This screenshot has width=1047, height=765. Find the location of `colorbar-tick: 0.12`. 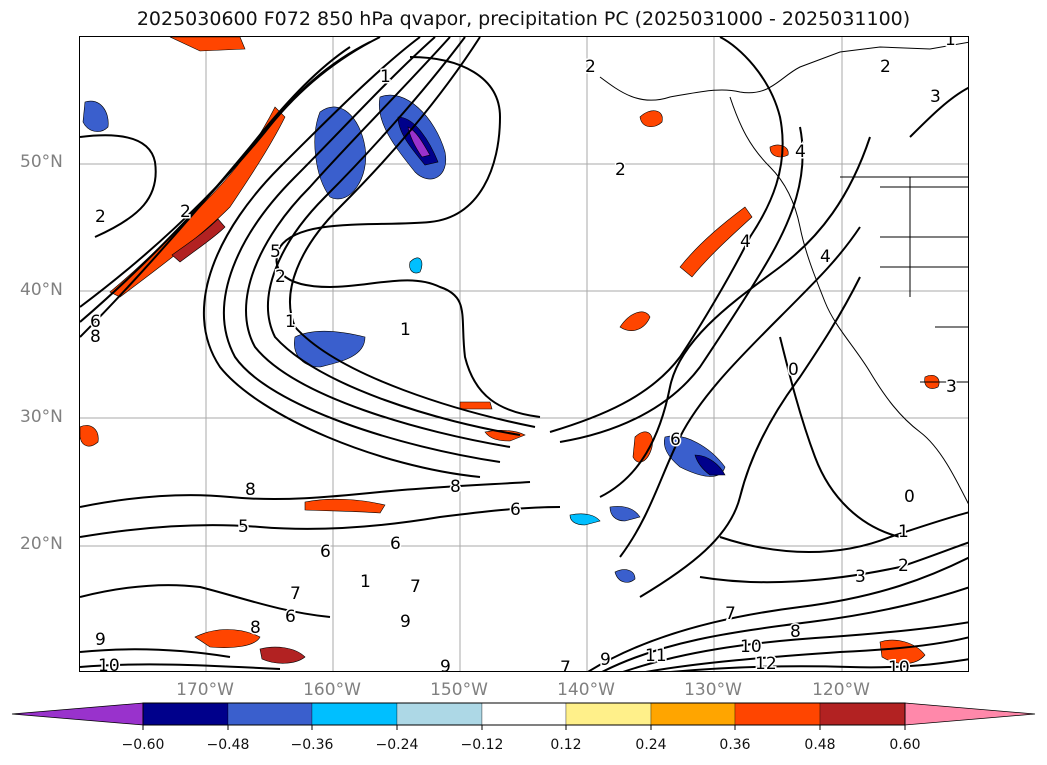

colorbar-tick: 0.12 is located at coordinates (566, 745).